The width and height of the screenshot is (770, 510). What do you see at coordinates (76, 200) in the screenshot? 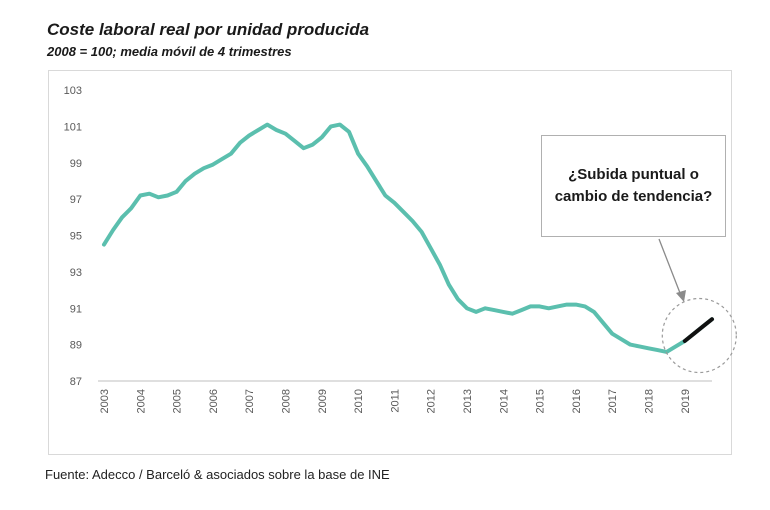
I see `y-tick-label: 97` at bounding box center [76, 200].